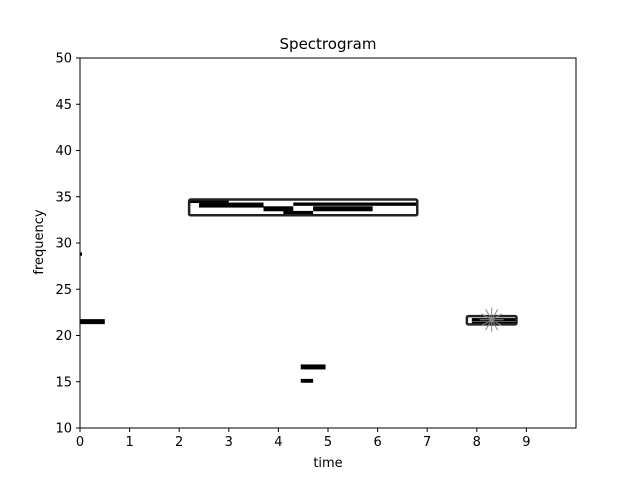  Describe the element at coordinates (327, 463) in the screenshot. I see `x-axis-label: time` at that location.